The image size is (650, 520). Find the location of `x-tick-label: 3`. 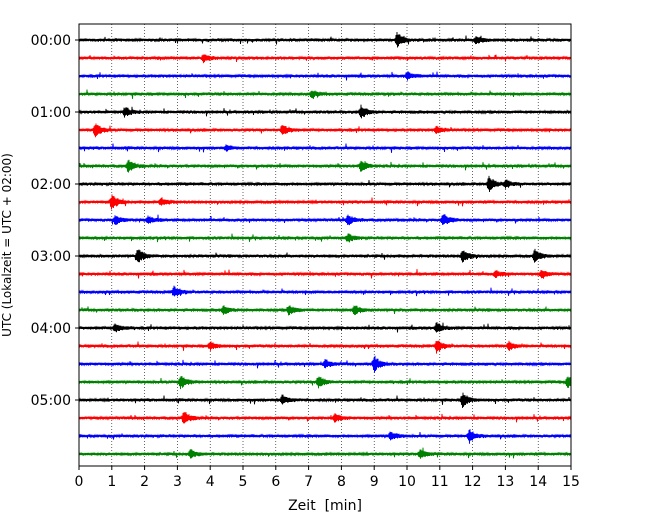

x-tick-label: 3 is located at coordinates (177, 482).